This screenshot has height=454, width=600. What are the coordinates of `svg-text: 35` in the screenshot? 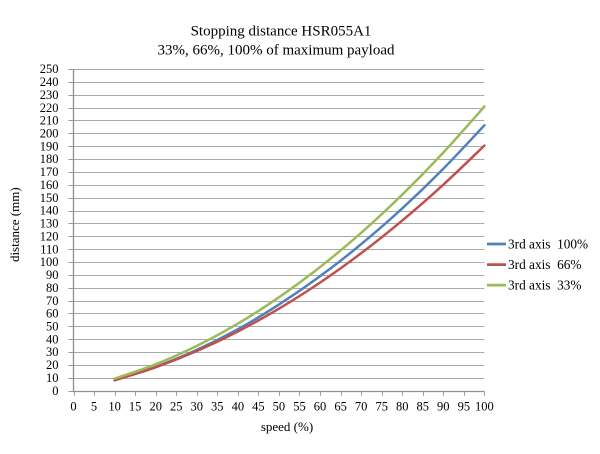 It's located at (217, 406).